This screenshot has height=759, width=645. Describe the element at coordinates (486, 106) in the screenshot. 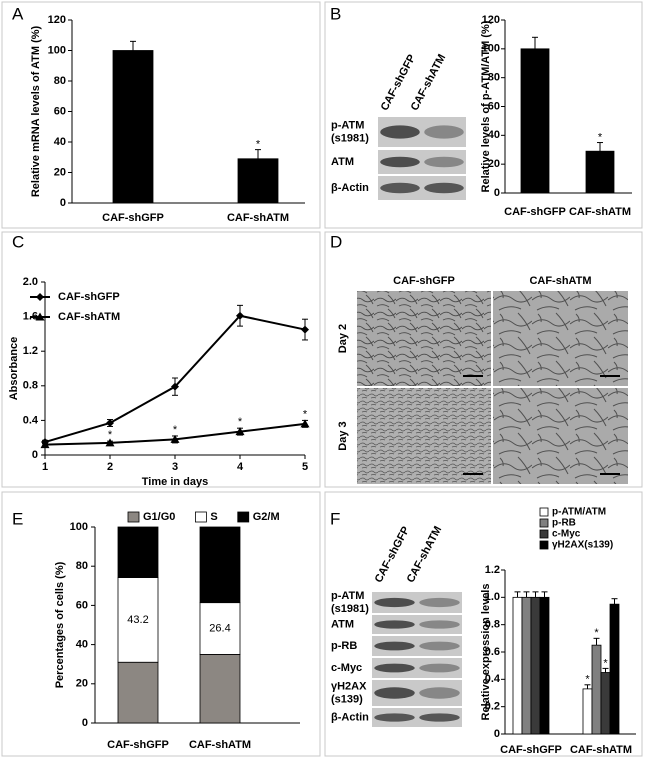

I see `y-axis-label: Relative levels of p-ATM/ATM (%)` at that location.